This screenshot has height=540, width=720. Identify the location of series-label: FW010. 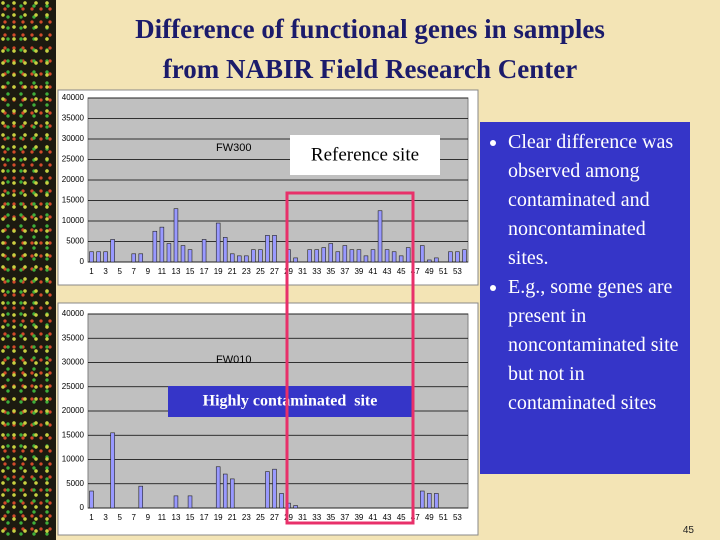
(233, 360).